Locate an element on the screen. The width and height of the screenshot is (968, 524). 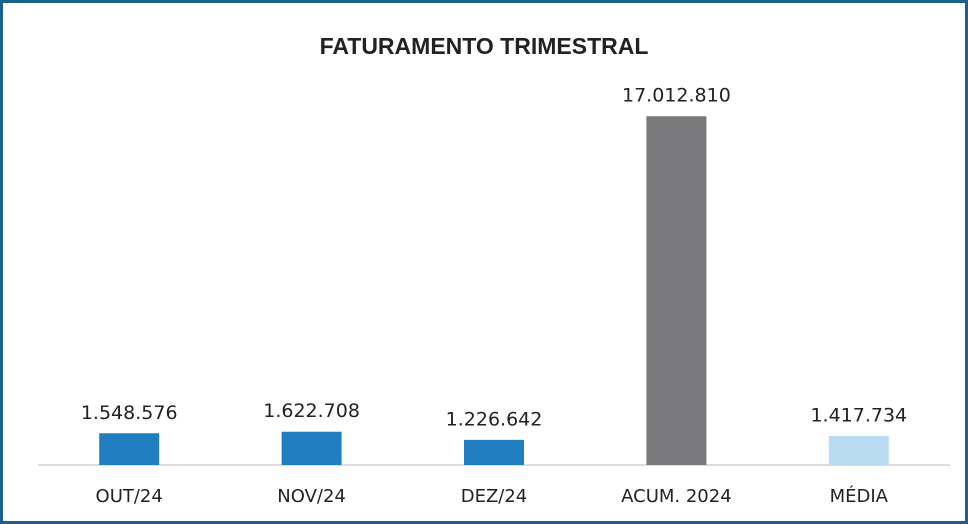
x-tick-label: OUT/24 is located at coordinates (129, 496).